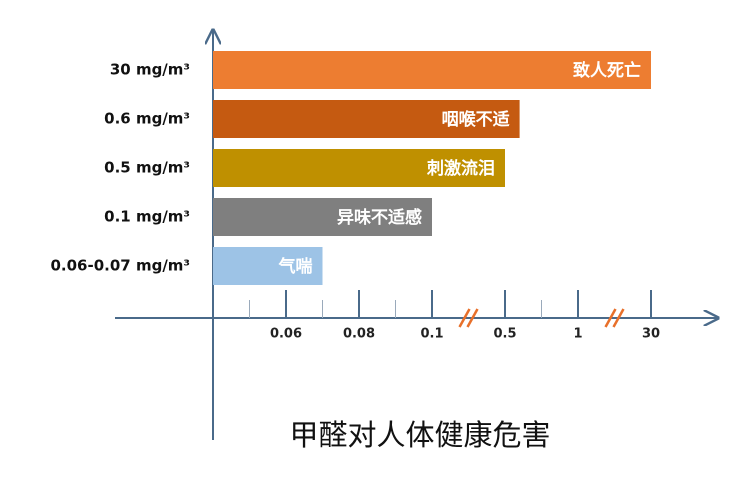 Image resolution: width=744 pixels, height=484 pixels. I want to click on x-tick-label: 30, so click(651, 334).